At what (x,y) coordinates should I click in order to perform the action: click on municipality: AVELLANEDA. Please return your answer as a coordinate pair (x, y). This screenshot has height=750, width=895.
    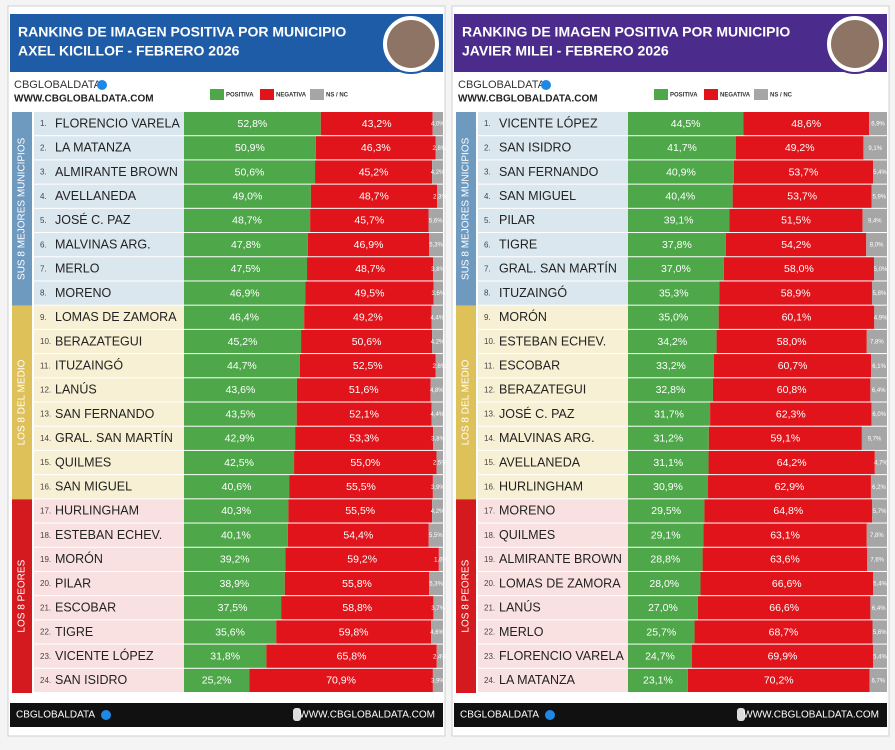
    Looking at the image, I should click on (540, 462).